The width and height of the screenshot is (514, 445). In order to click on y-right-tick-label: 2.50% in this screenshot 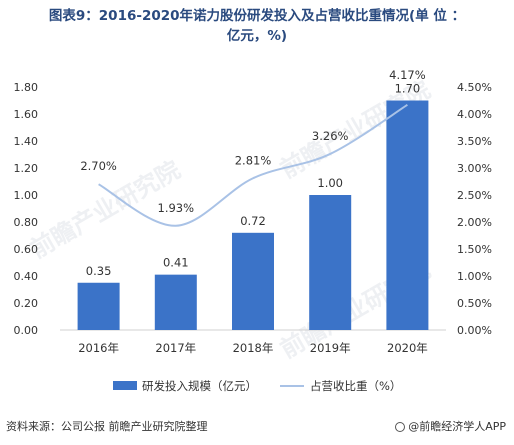, I will do `click(474, 195)`.